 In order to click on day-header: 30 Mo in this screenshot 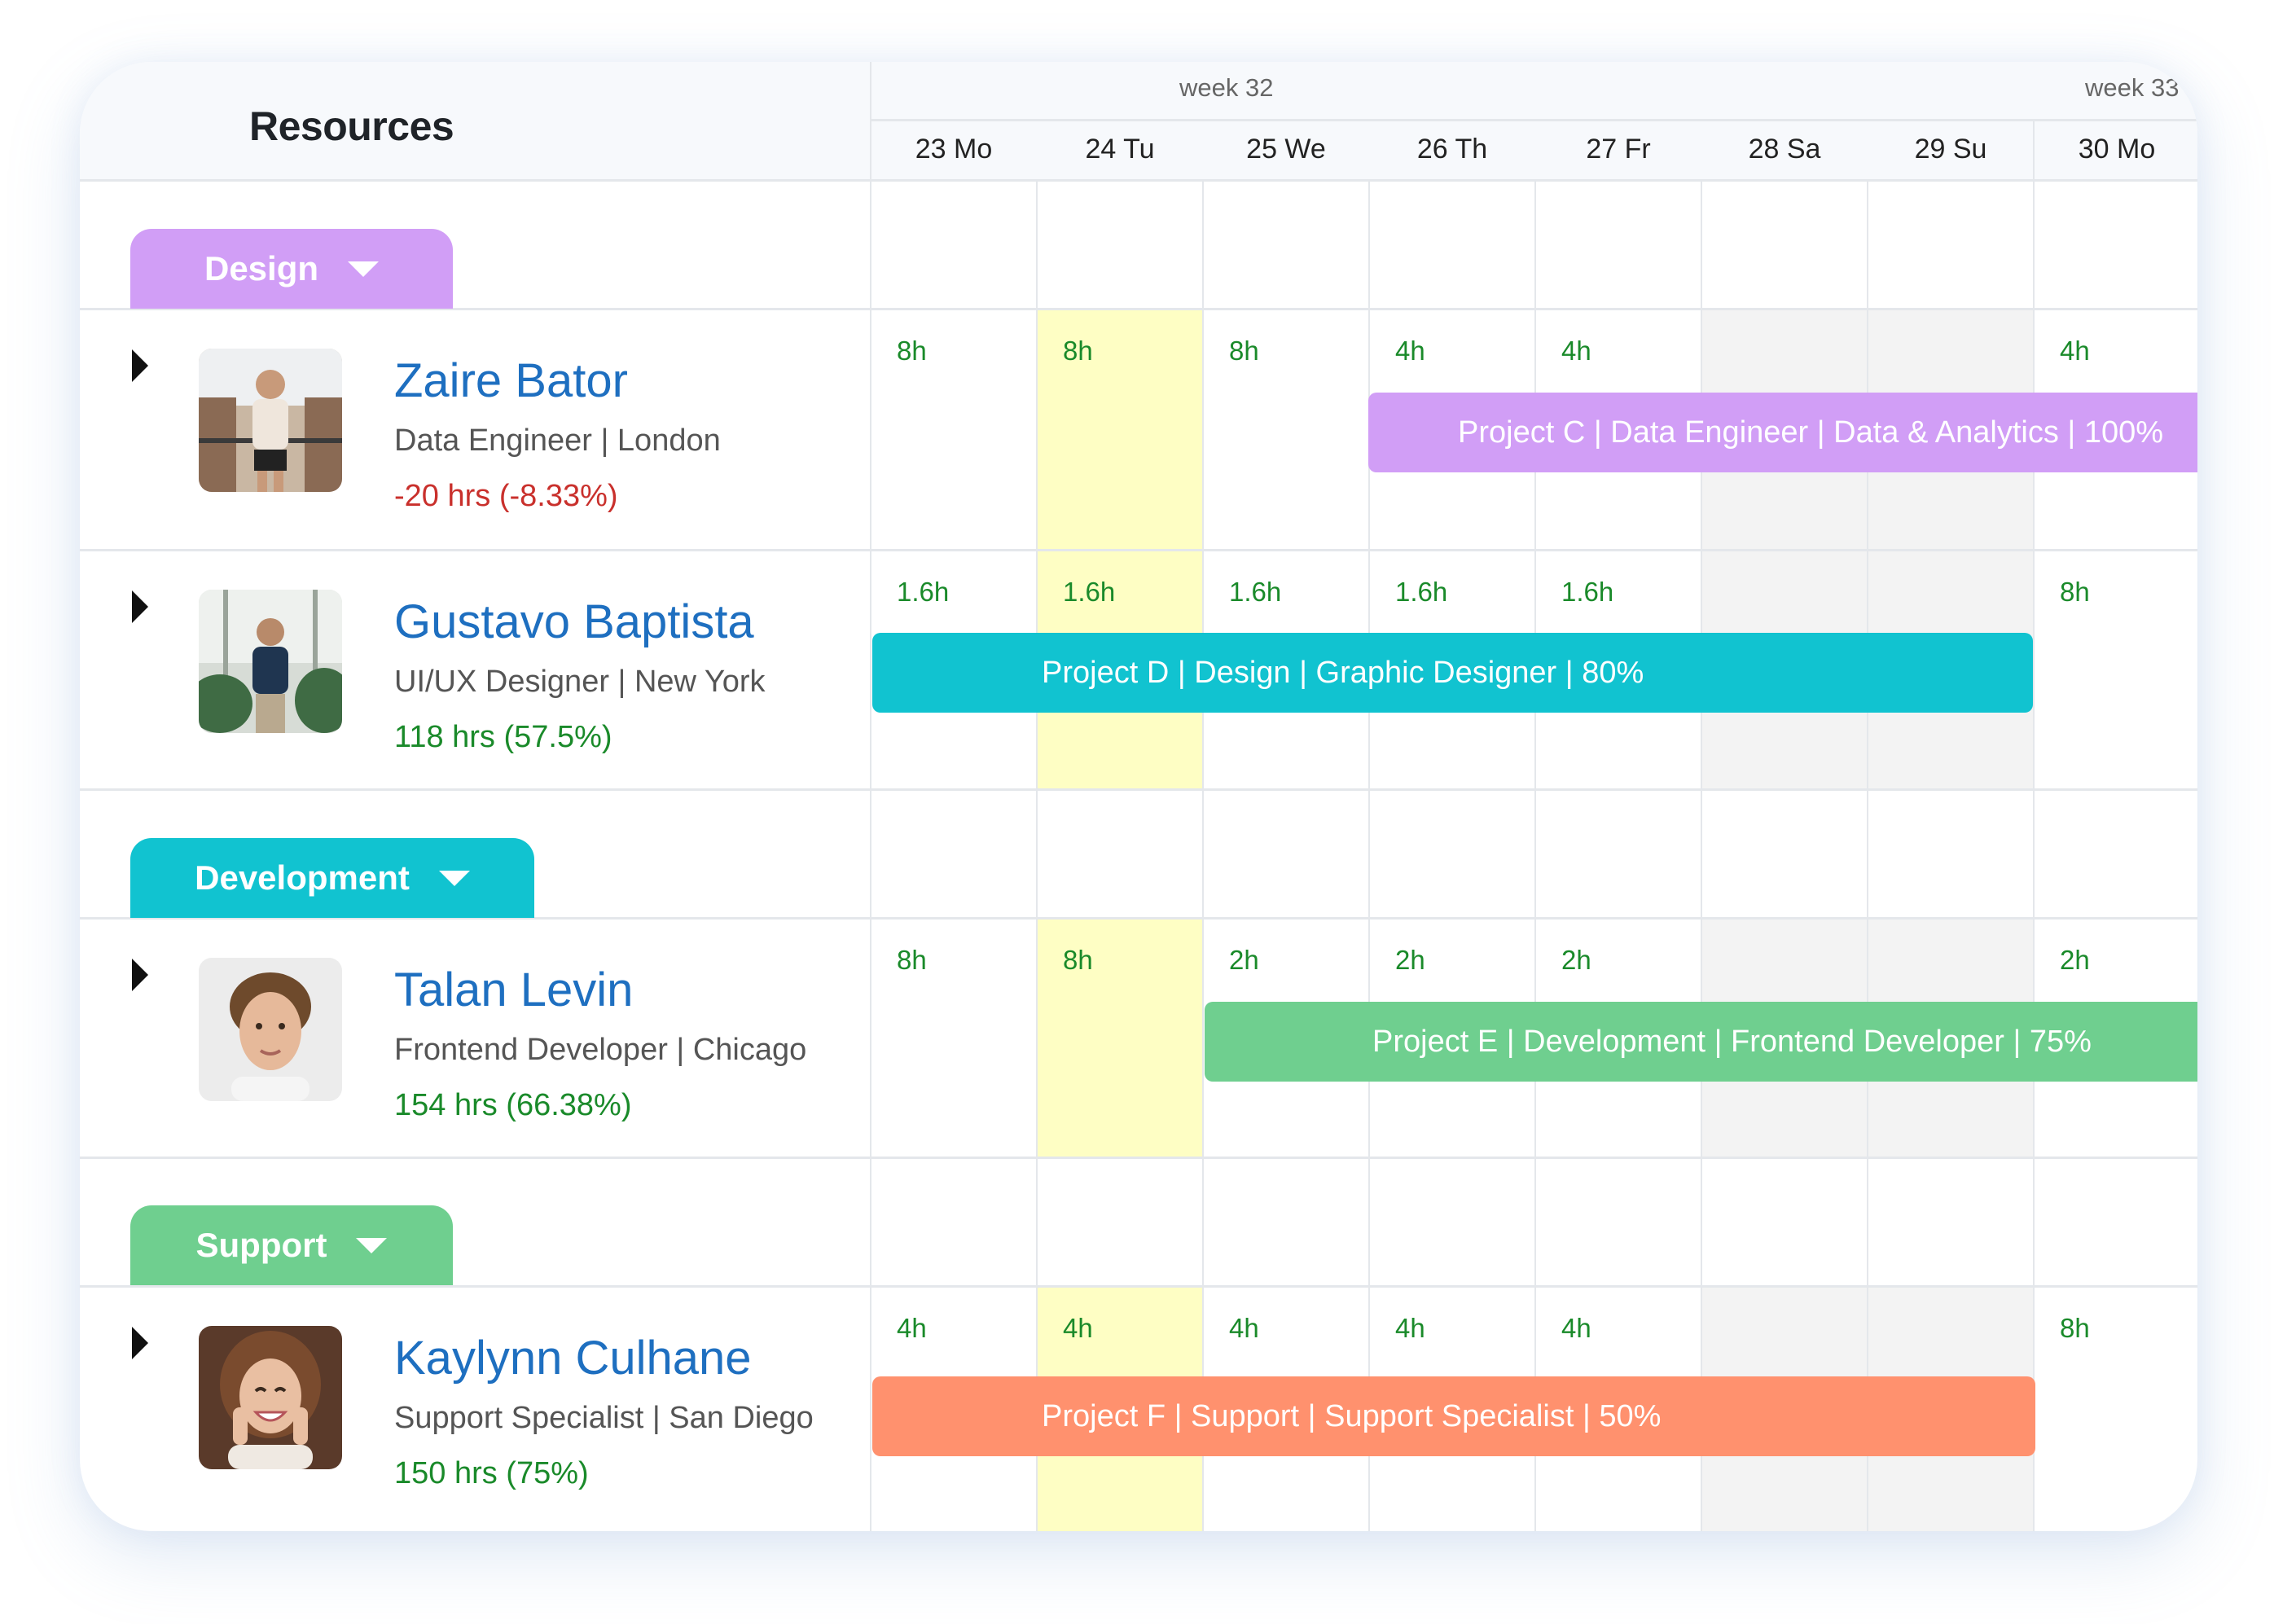, I will do `click(2117, 149)`.